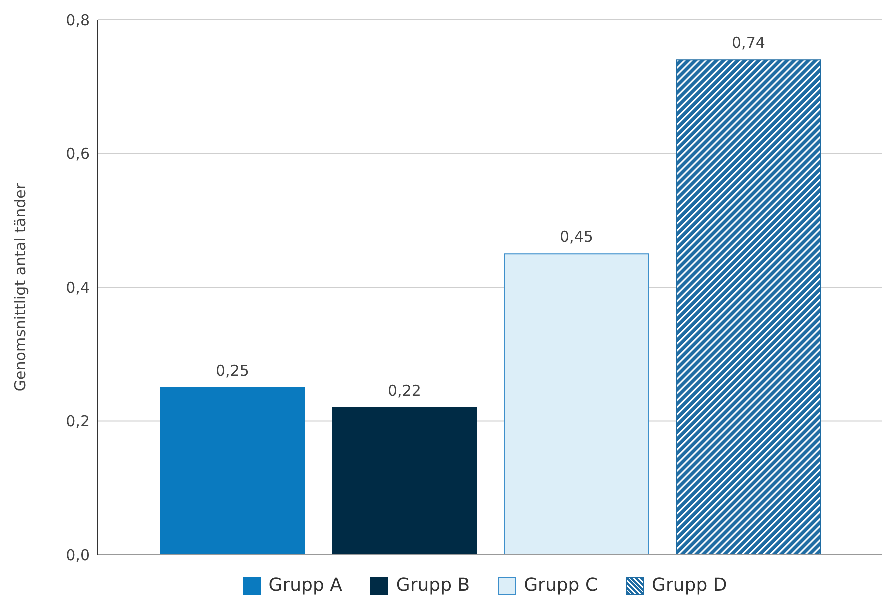 Image resolution: width=890 pixels, height=612 pixels. Describe the element at coordinates (577, 237) in the screenshot. I see `data-label: 0,45` at that location.